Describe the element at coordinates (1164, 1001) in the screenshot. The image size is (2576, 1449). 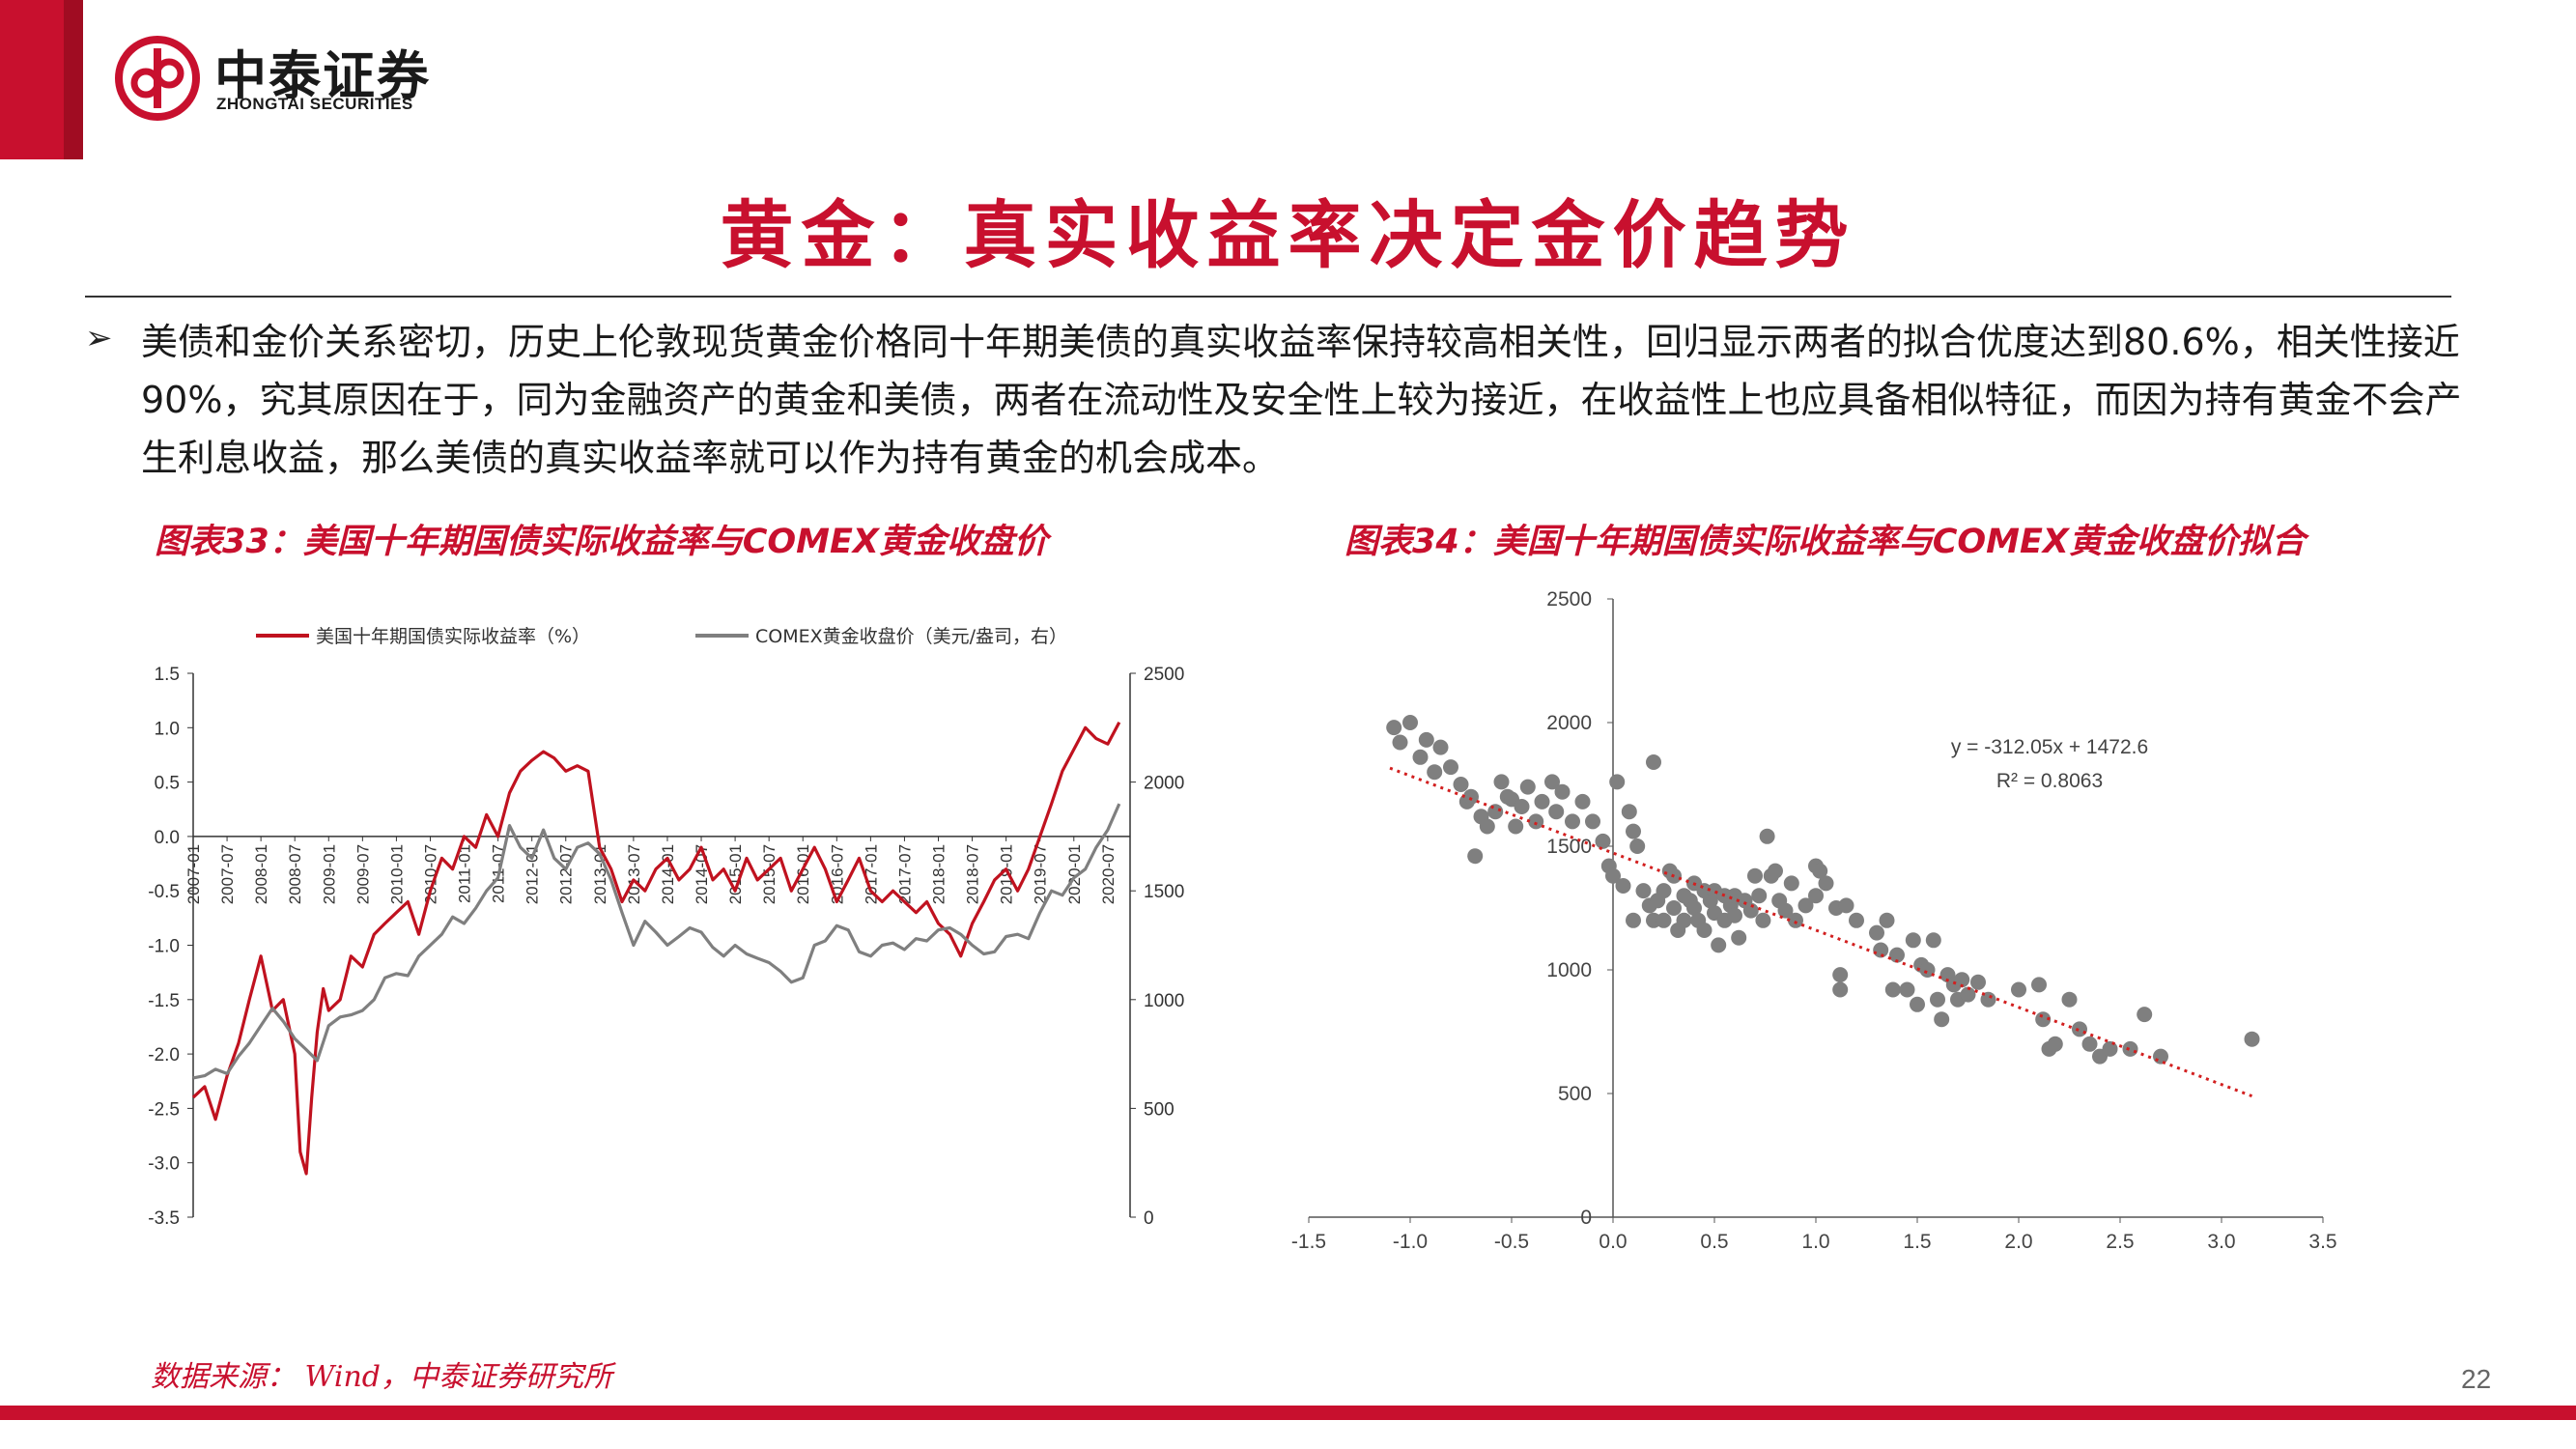
I see `right-tick-label: 1000` at that location.